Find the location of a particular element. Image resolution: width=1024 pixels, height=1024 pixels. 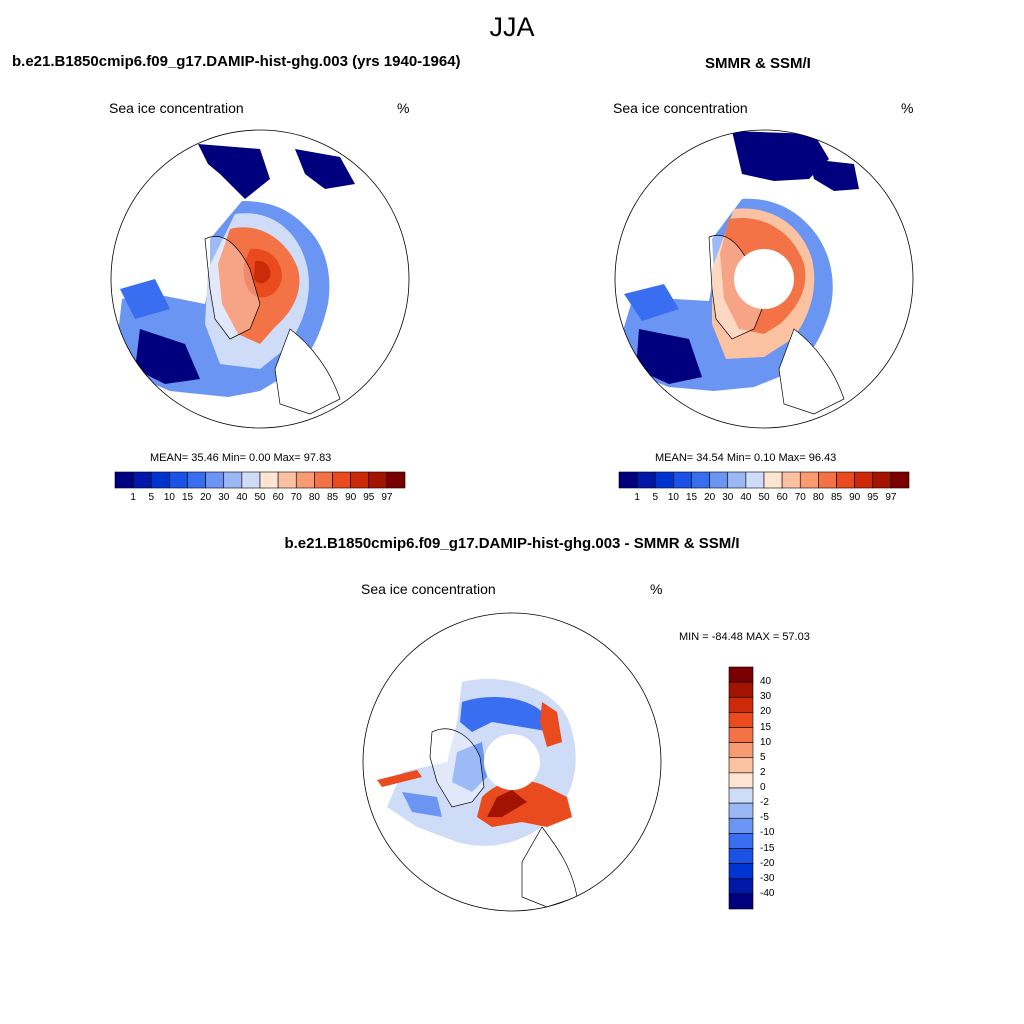

obs-colorbar-tick-label: 20 is located at coordinates (710, 497).